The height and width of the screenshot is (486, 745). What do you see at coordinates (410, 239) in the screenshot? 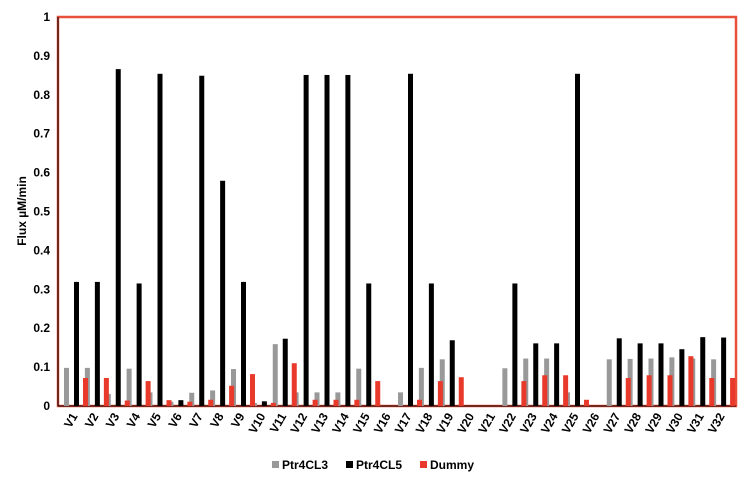
I see `bar-ptr4cl5-v17` at bounding box center [410, 239].